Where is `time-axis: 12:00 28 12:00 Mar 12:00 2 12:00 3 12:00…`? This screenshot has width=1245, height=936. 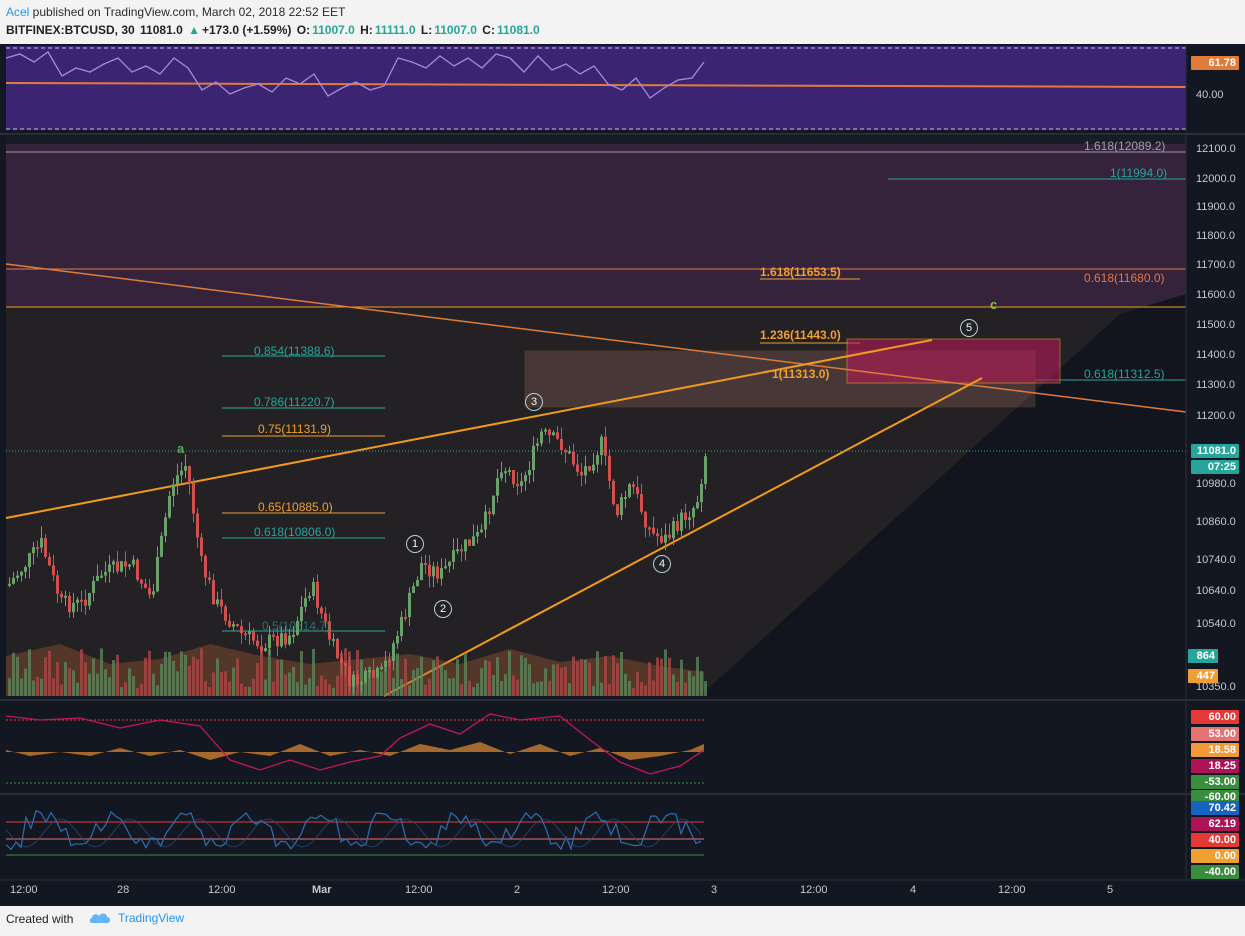 time-axis: 12:00 28 12:00 Mar 12:00 2 12:00 3 12:00… is located at coordinates (593, 893).